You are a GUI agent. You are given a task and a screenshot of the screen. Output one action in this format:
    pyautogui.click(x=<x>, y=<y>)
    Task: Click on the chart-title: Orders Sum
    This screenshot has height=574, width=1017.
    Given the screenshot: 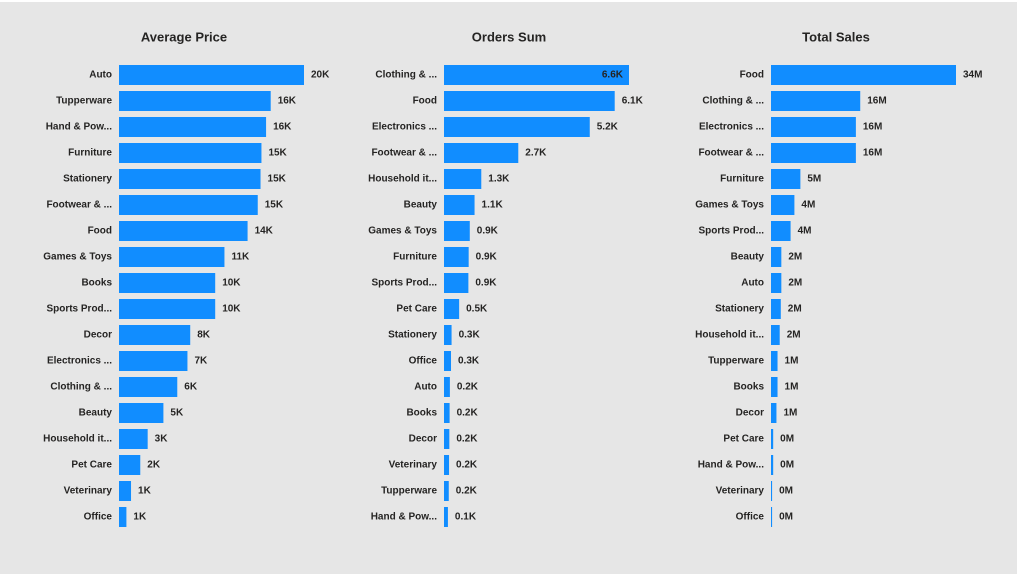 What is the action you would take?
    pyautogui.click(x=509, y=36)
    